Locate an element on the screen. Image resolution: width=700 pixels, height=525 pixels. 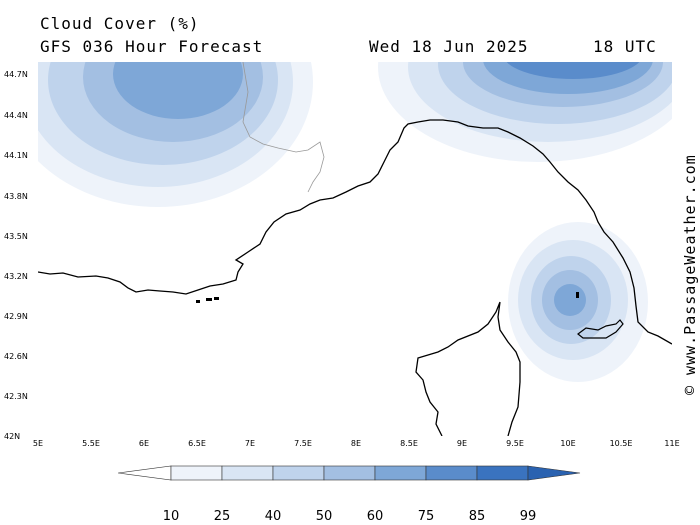
legend-label-25: 25 is located at coordinates (222, 516).